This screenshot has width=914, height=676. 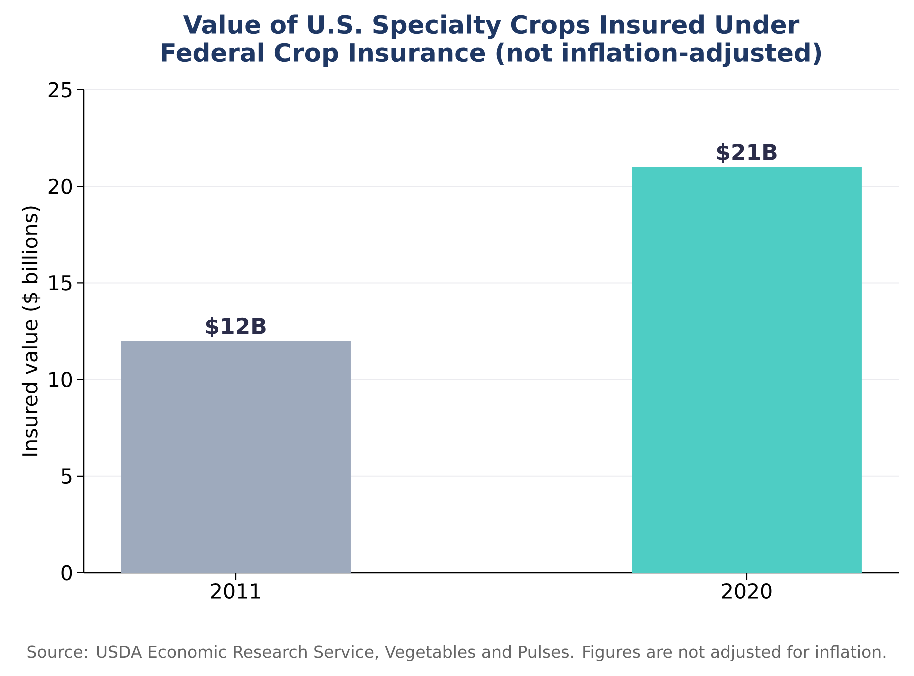 What do you see at coordinates (60, 90) in the screenshot?
I see `y-tick-label: 25` at bounding box center [60, 90].